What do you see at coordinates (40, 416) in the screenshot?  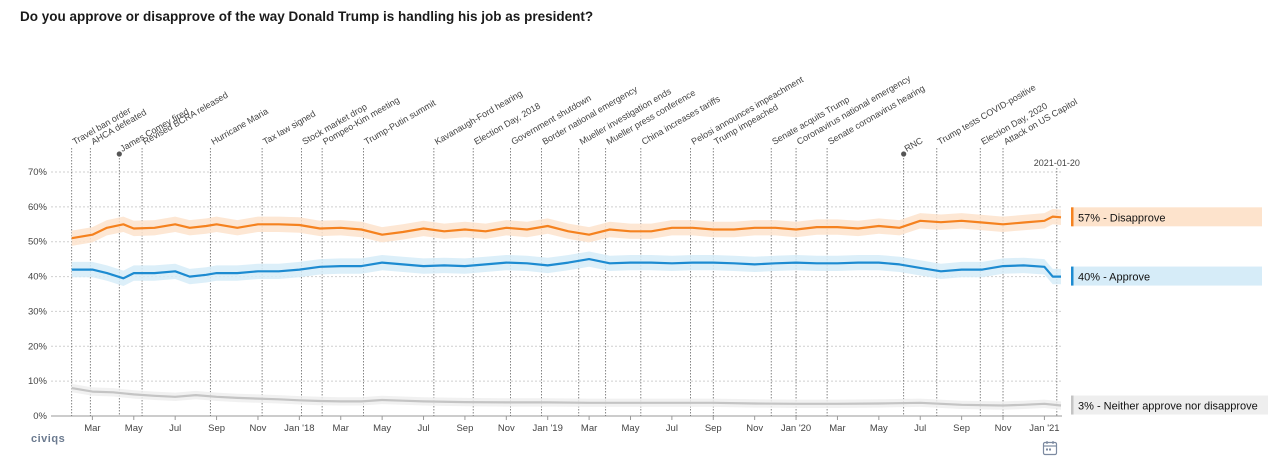 I see `y-tick-label: 0%` at bounding box center [40, 416].